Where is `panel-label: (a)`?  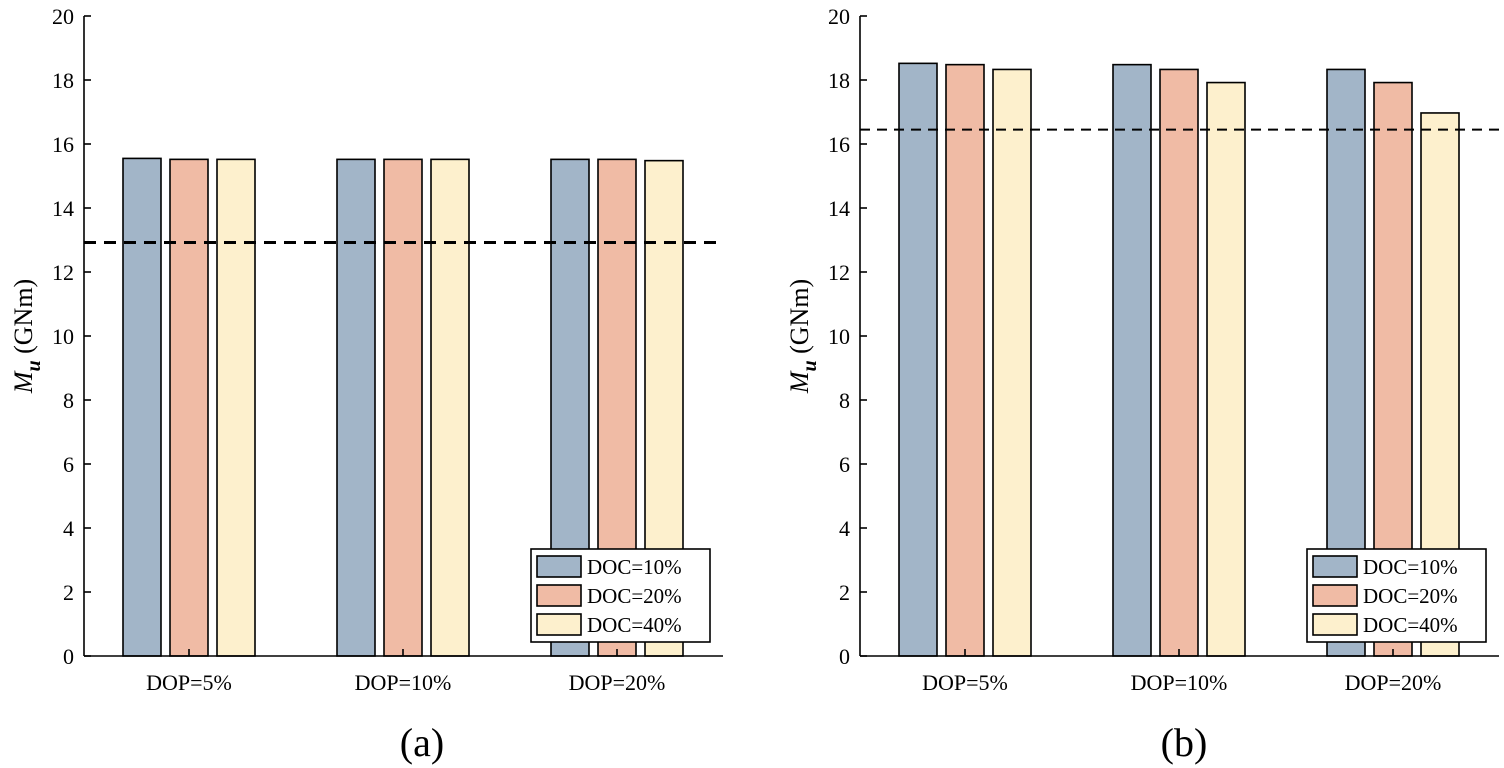 panel-label: (a) is located at coordinates (422, 742).